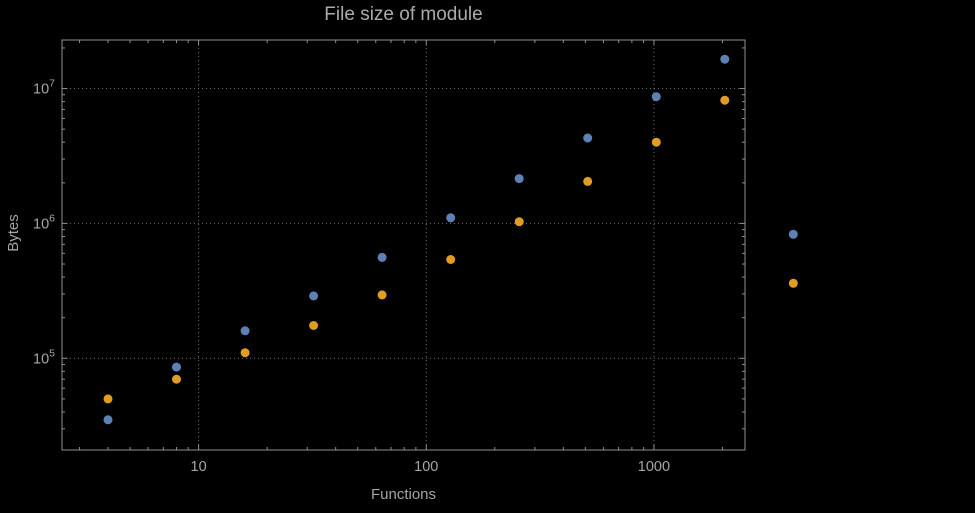 The width and height of the screenshot is (975, 513). What do you see at coordinates (654, 467) in the screenshot?
I see `x-tick-label: 1000` at bounding box center [654, 467].